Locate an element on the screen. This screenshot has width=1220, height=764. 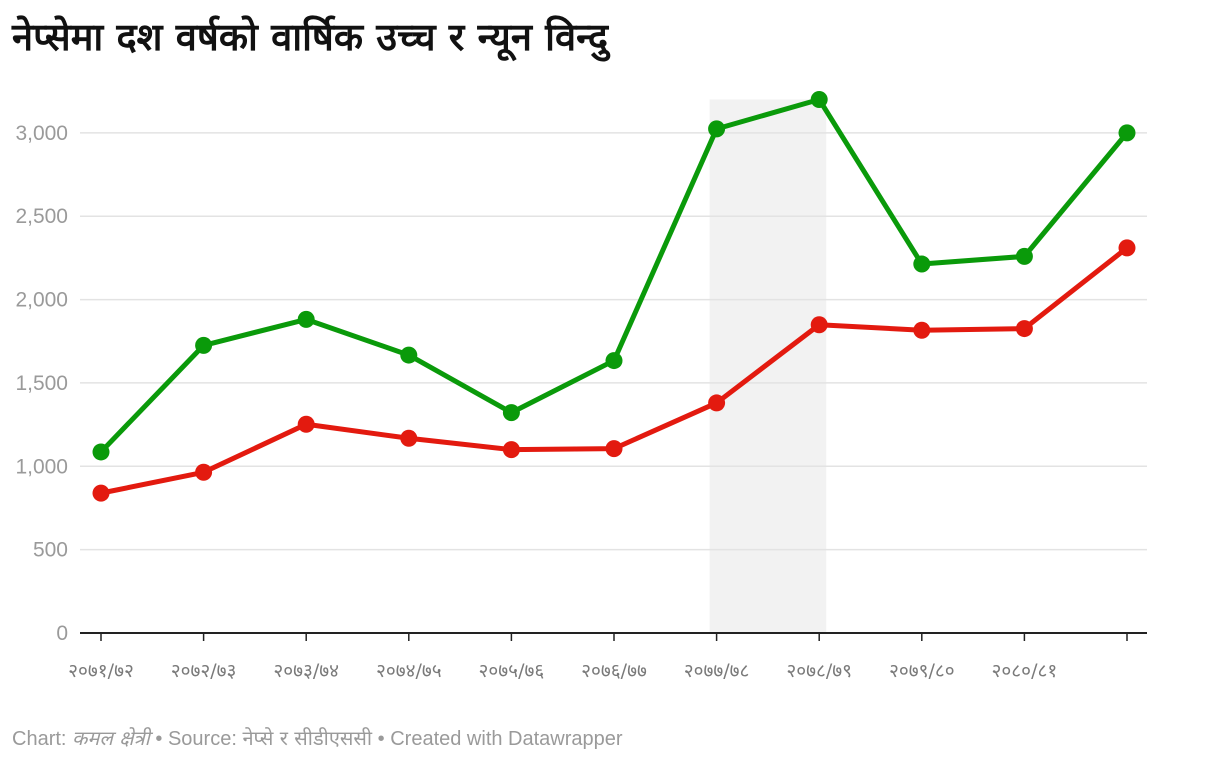
x-tick-label: २०७४/७५ is located at coordinates (409, 671).